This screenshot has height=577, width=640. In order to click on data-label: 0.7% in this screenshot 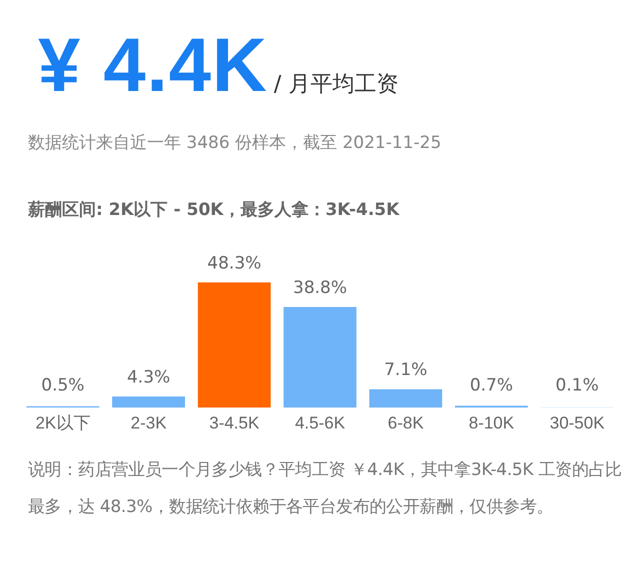, I will do `click(492, 386)`.